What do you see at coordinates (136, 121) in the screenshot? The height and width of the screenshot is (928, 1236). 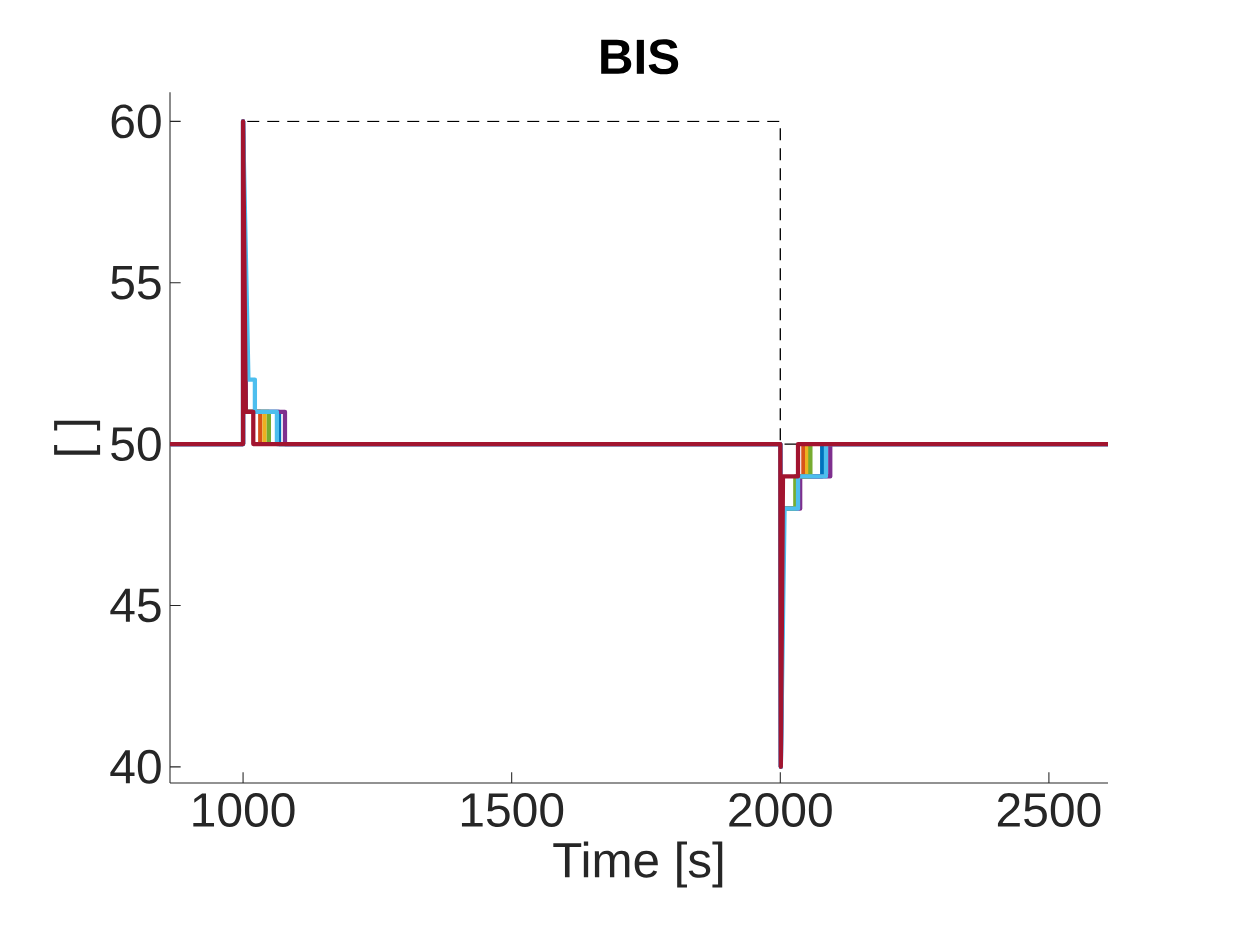 I see `y-tick-label: 60` at bounding box center [136, 121].